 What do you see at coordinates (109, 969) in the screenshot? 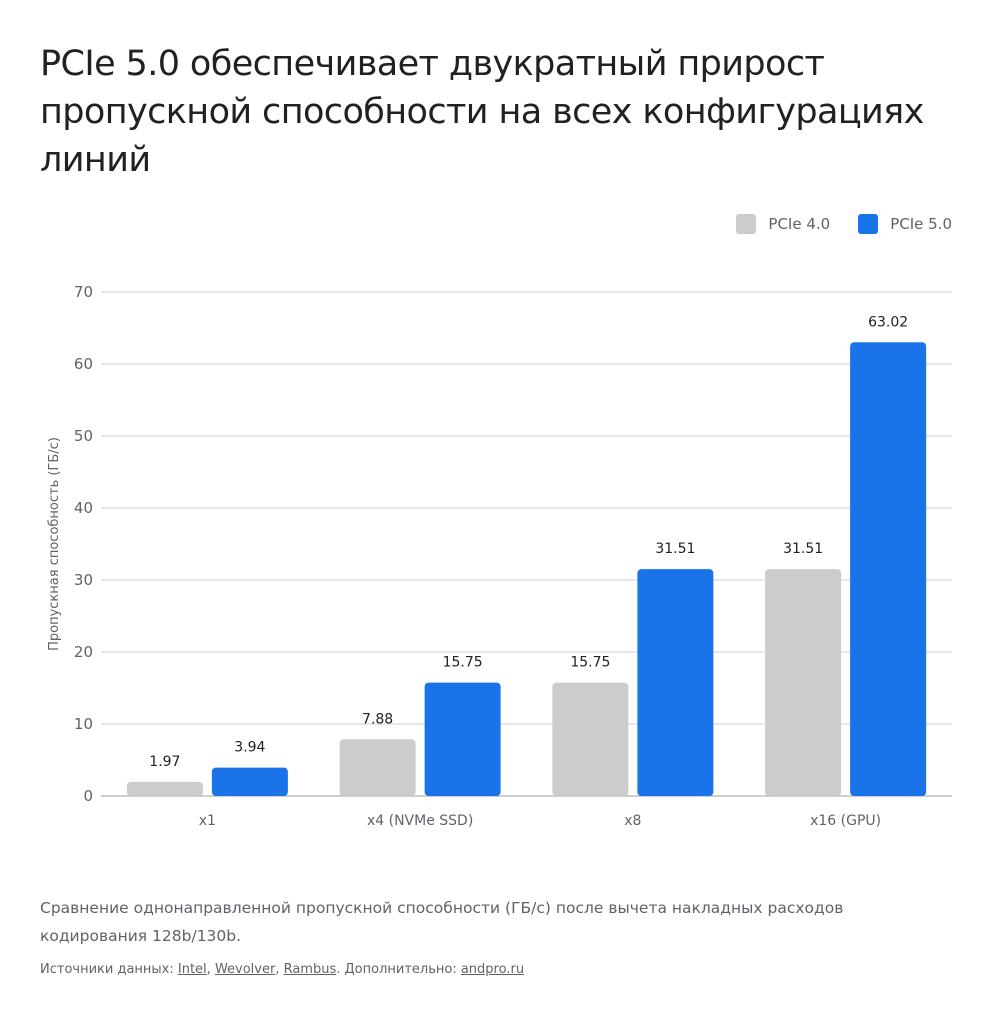
I see `sources-prefix: Источники данных:` at bounding box center [109, 969].